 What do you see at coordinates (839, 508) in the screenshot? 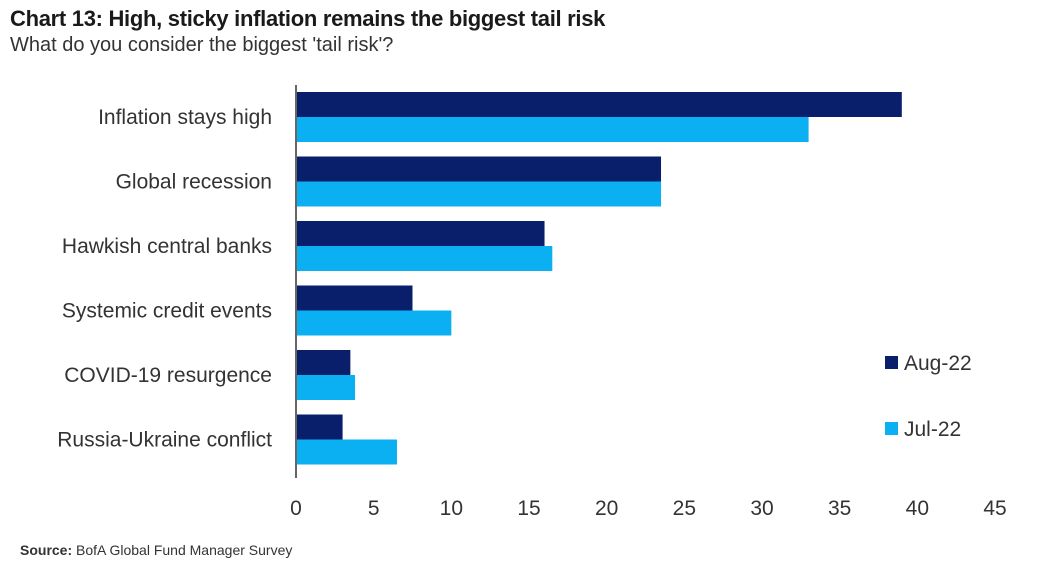
I see `x-tick-label: 35` at bounding box center [839, 508].